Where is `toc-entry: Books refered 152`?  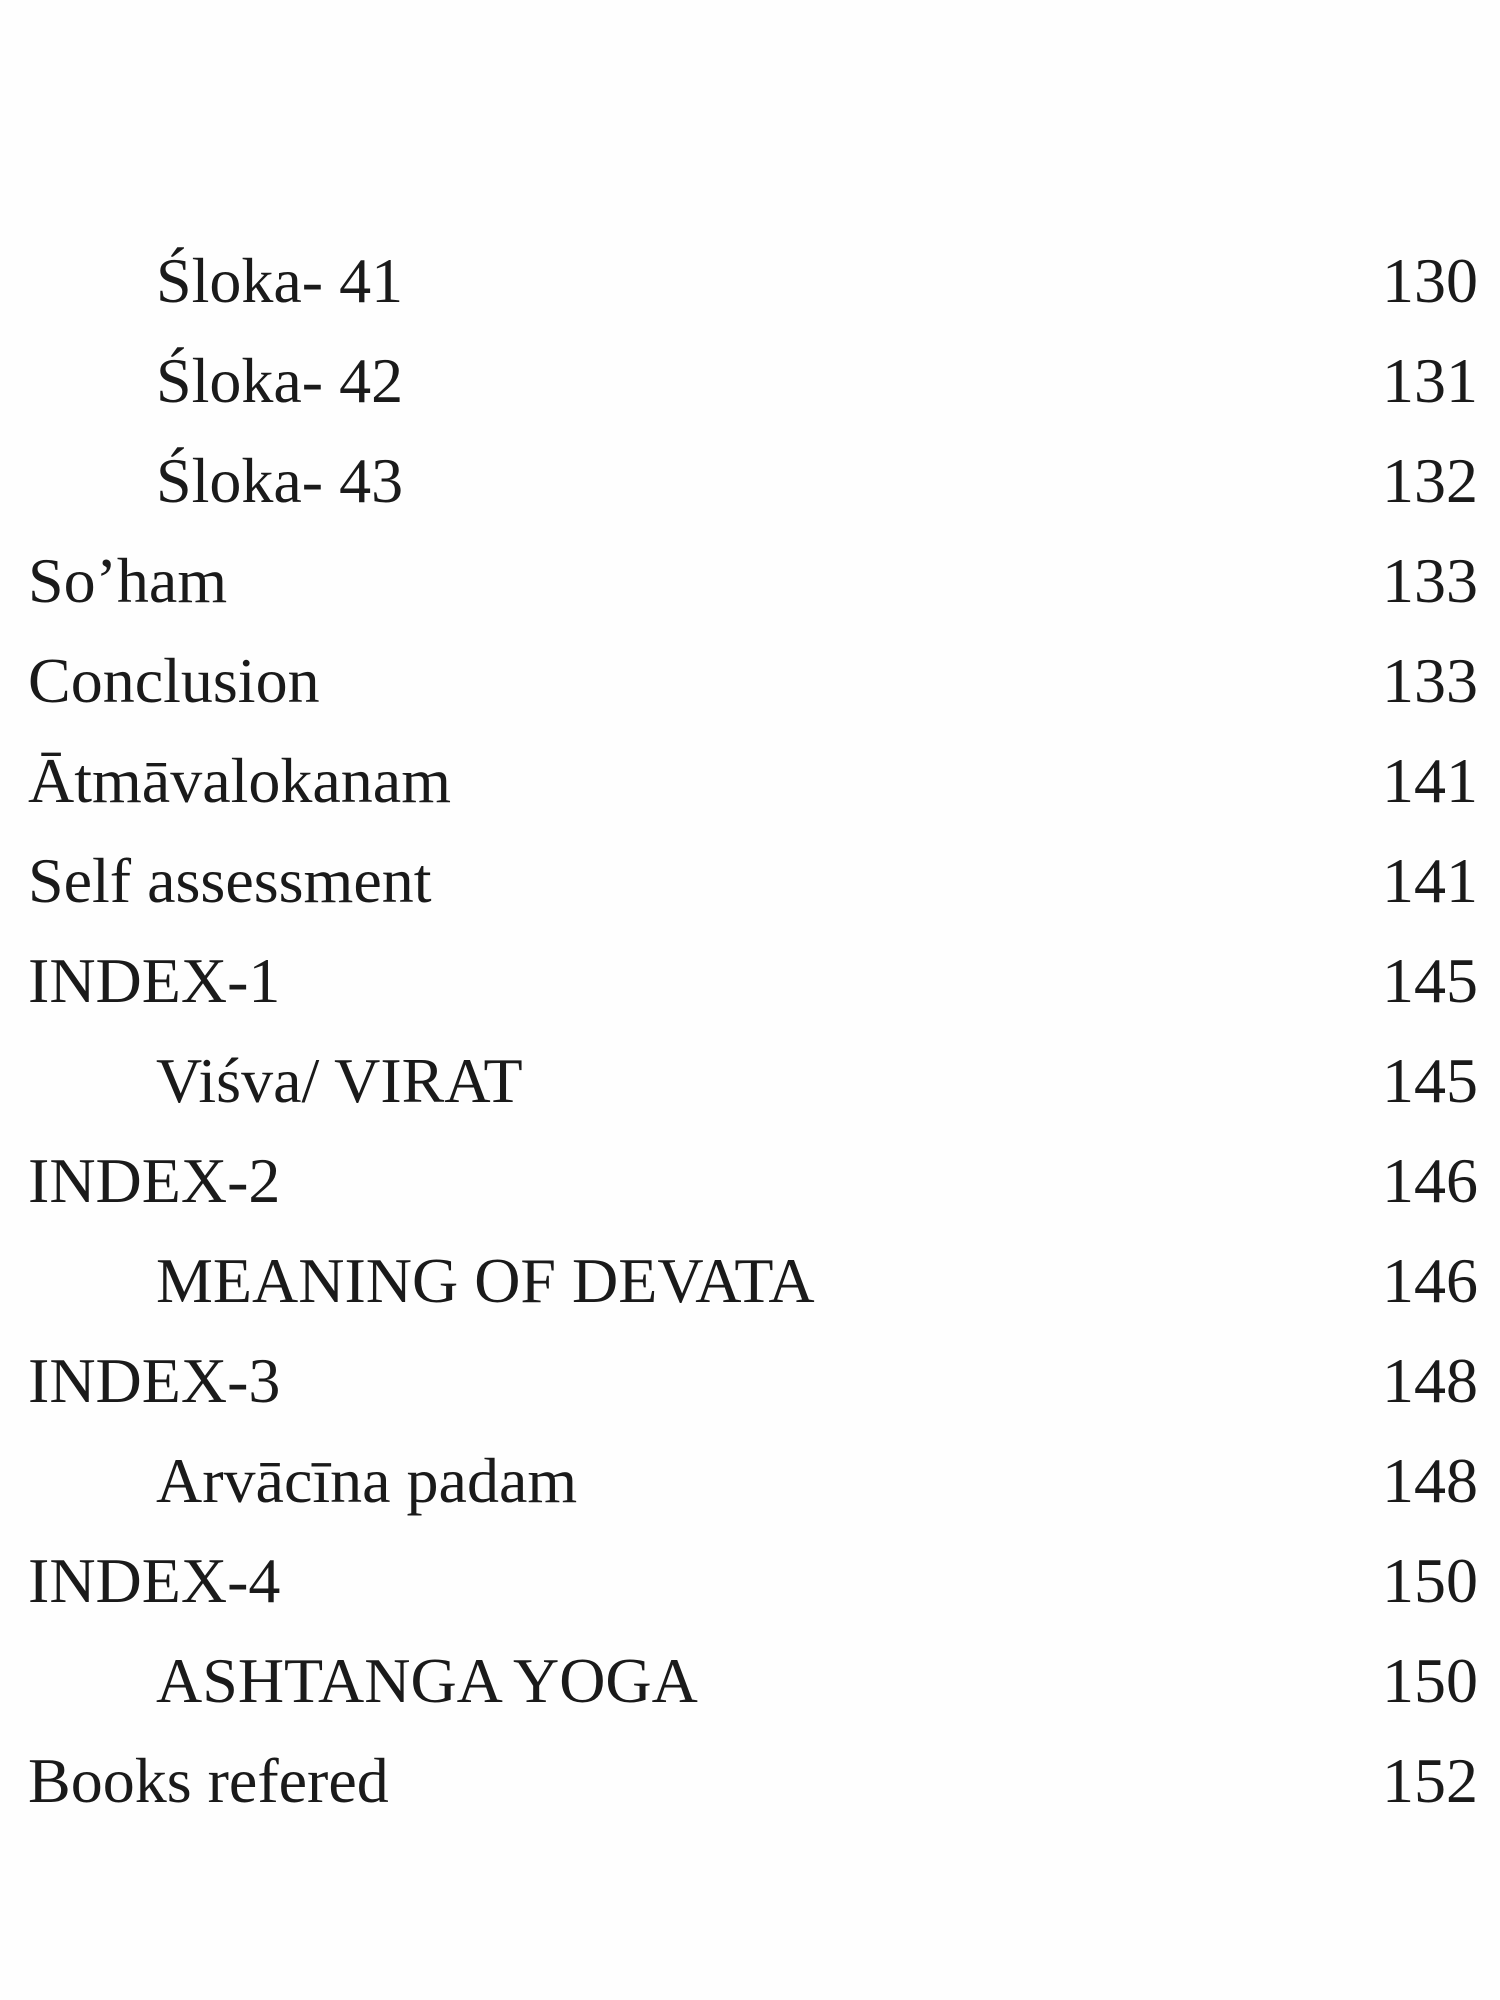
toc-entry: Books refered 152 is located at coordinates (750, 1781).